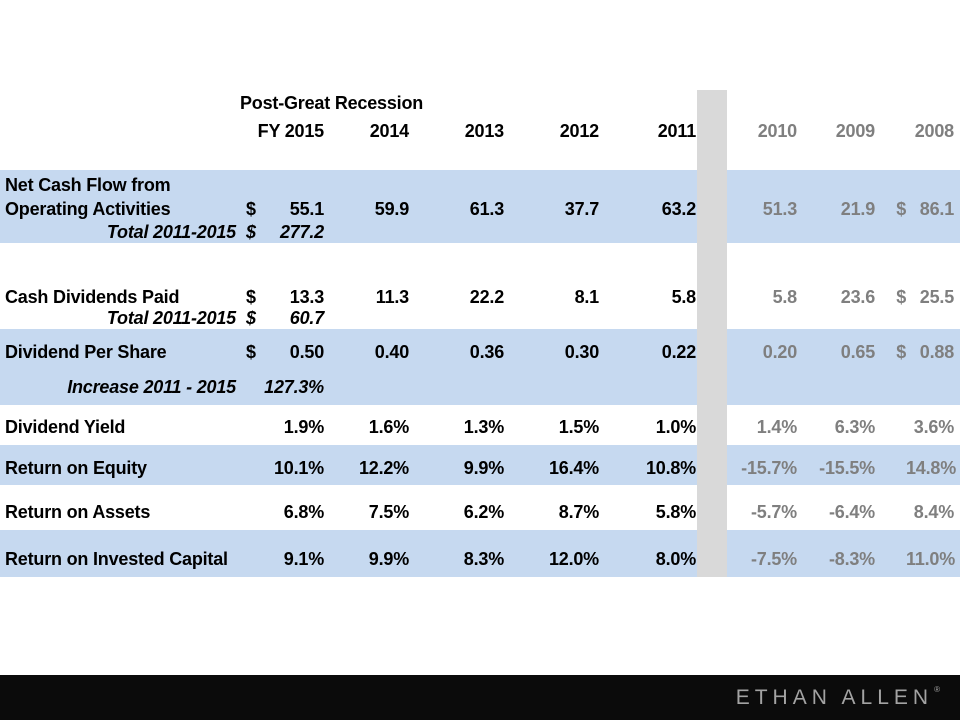 The height and width of the screenshot is (720, 960). What do you see at coordinates (480, 232) in the screenshot?
I see `row-subtotal-line: Total 2011-2015 $ 277.2` at bounding box center [480, 232].